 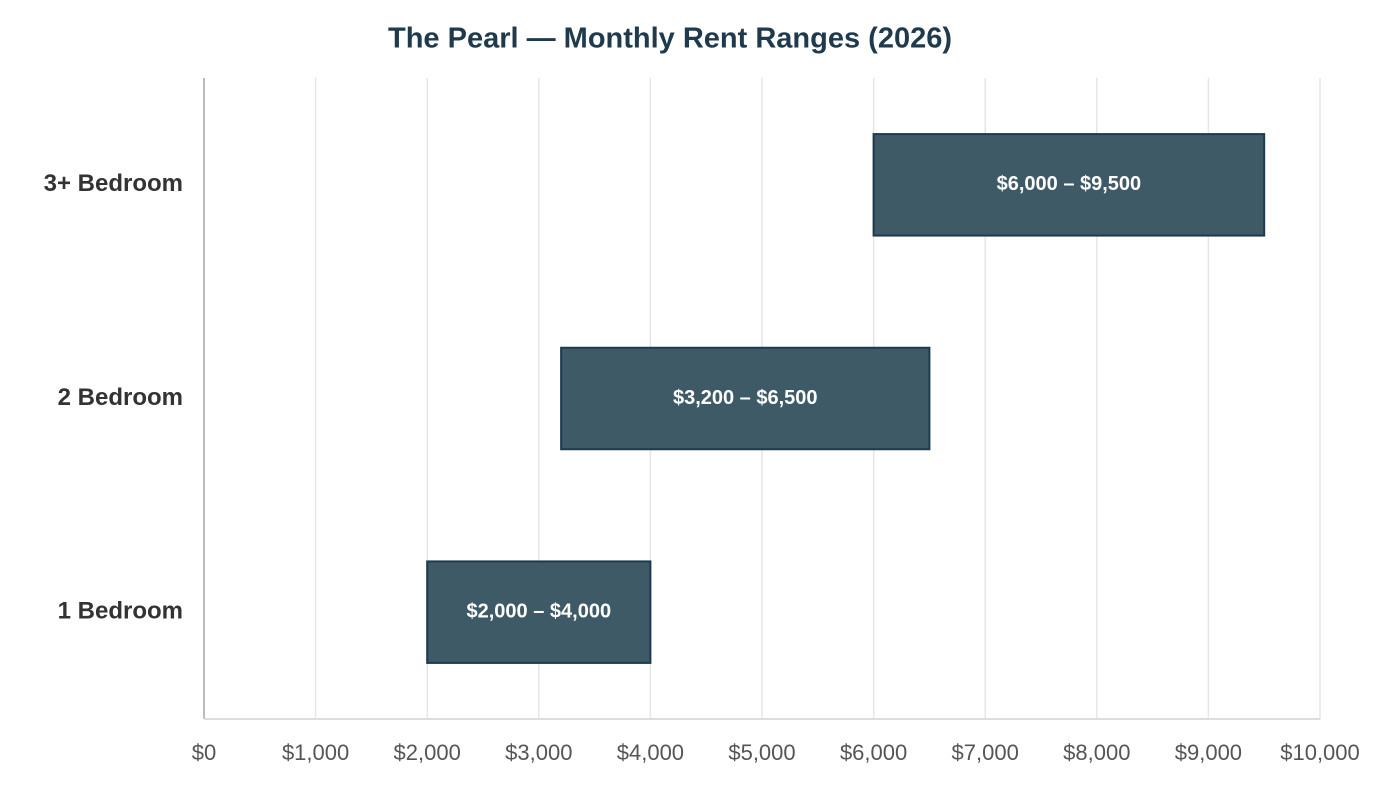 I want to click on x-tick-label: $0, so click(x=204, y=752).